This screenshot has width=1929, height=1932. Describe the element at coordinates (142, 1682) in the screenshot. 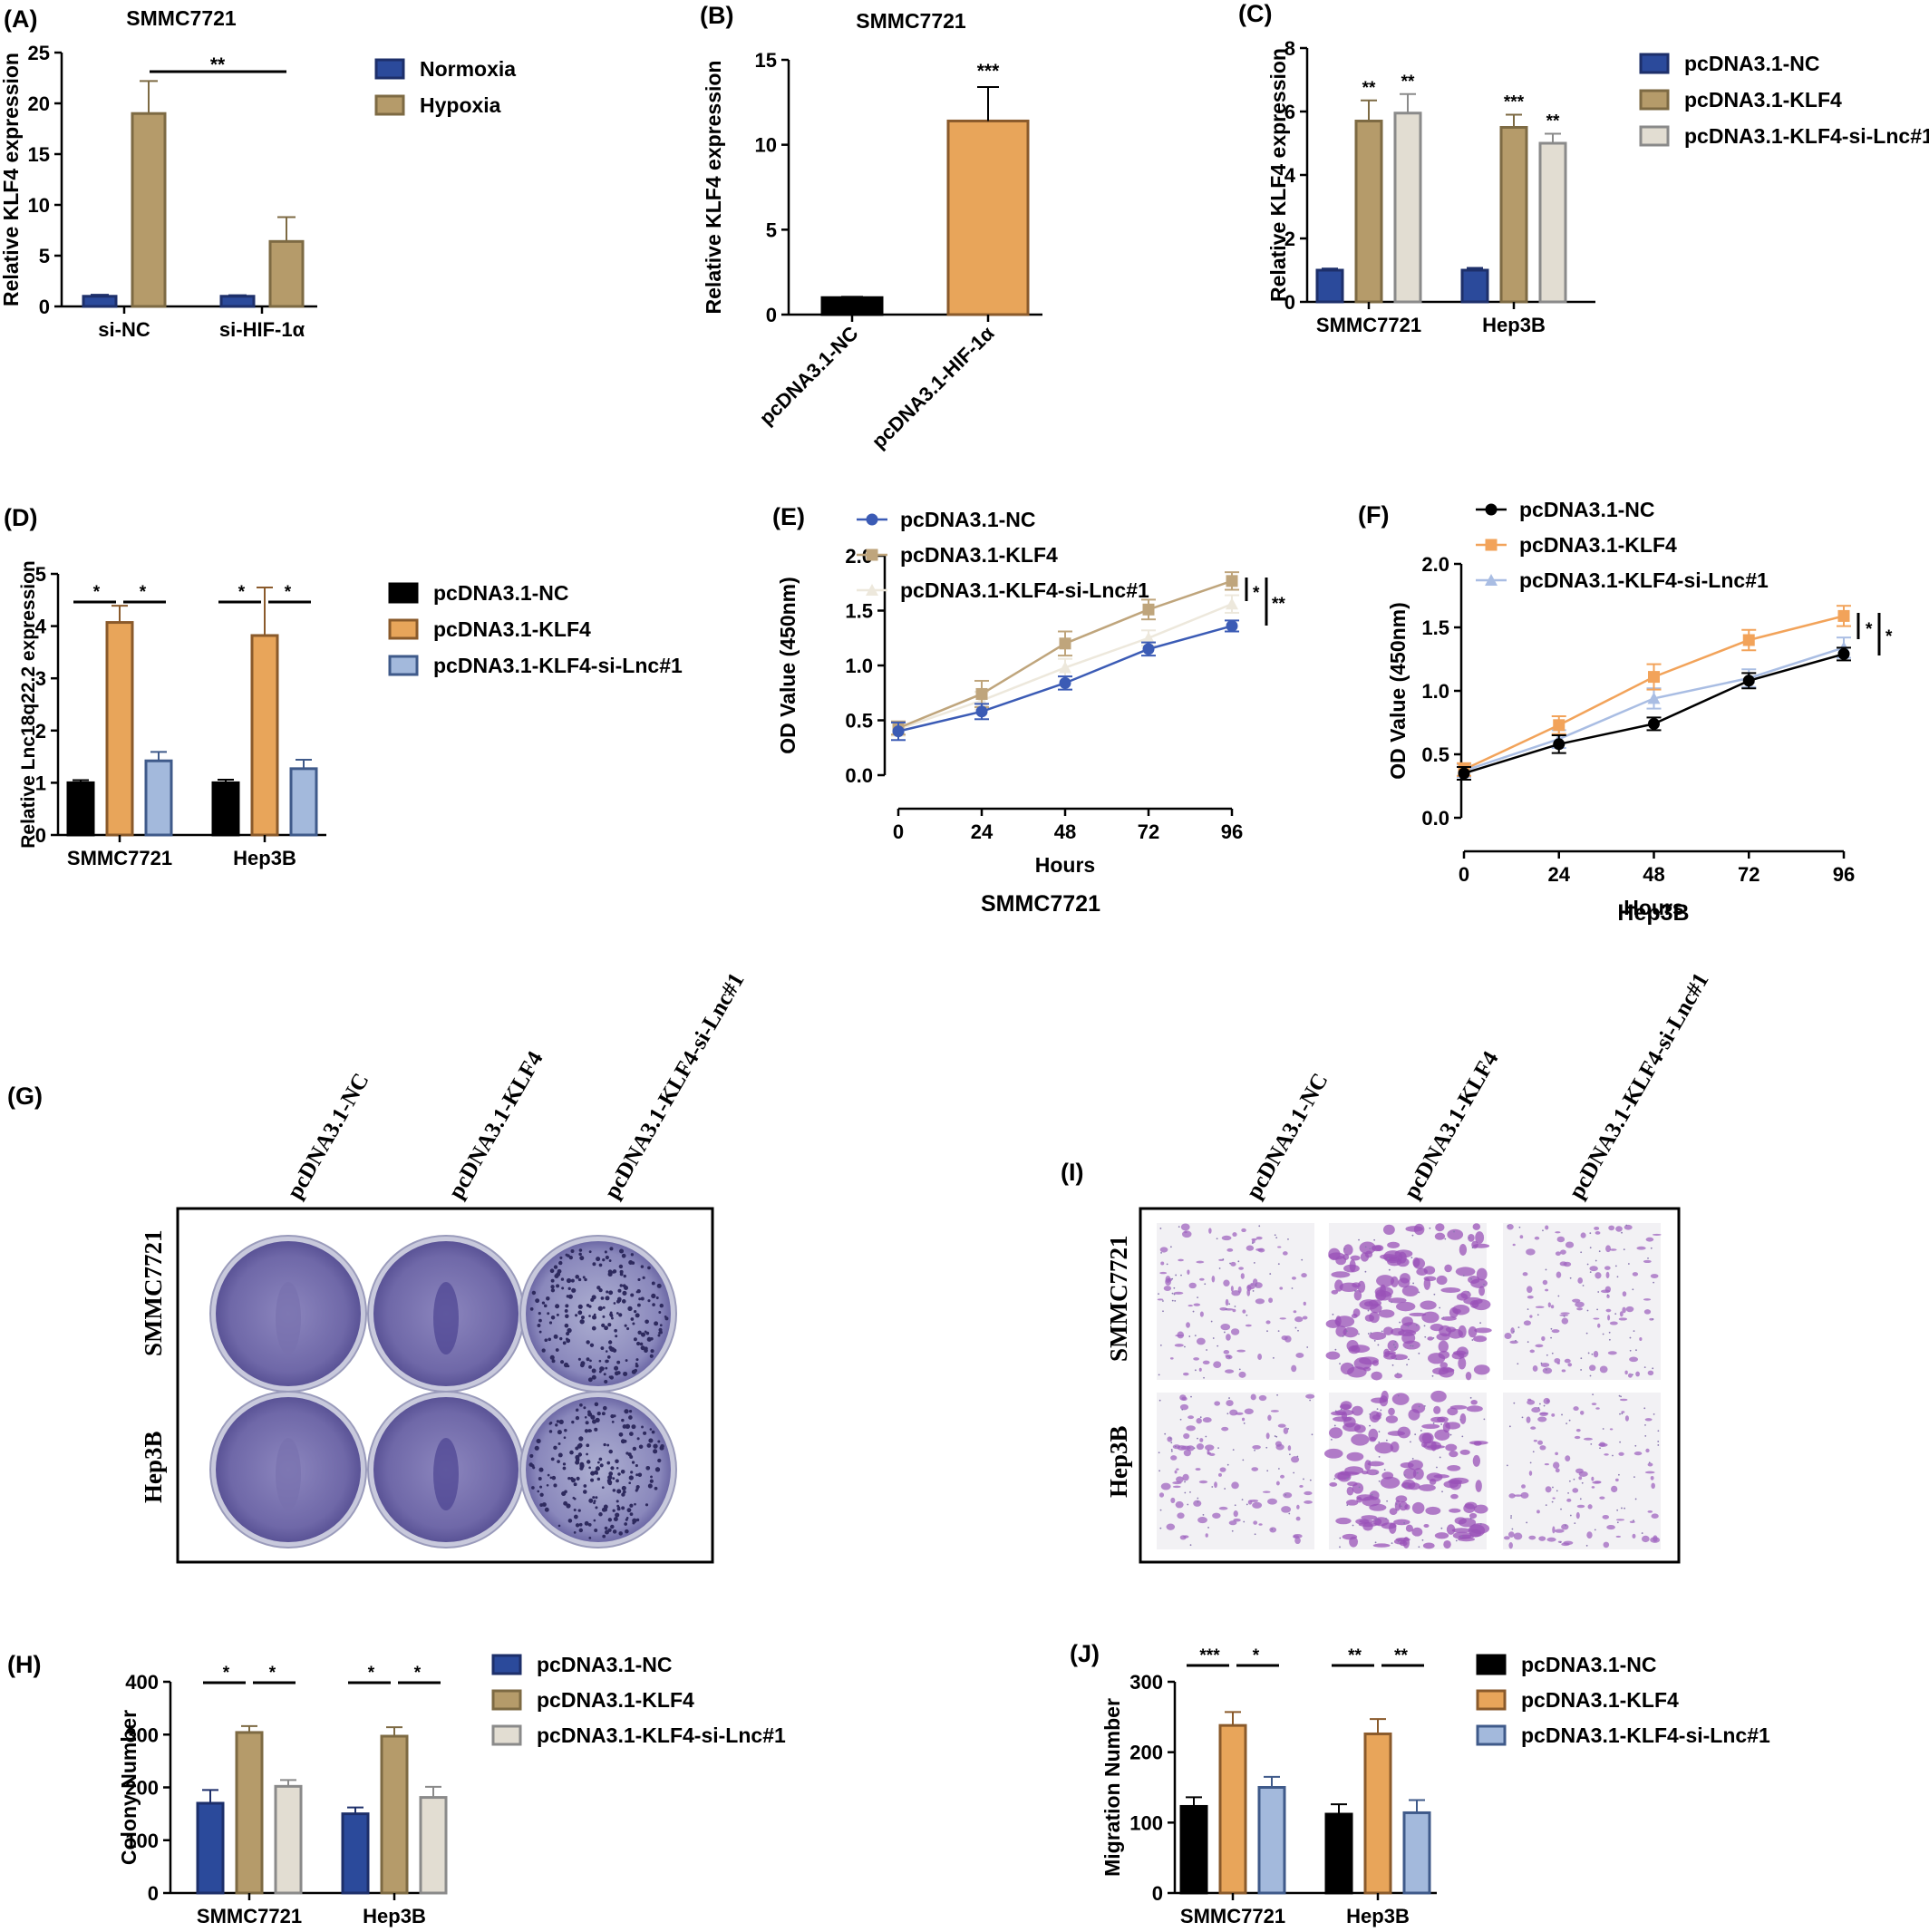

I see `y-tick-label: 400` at that location.